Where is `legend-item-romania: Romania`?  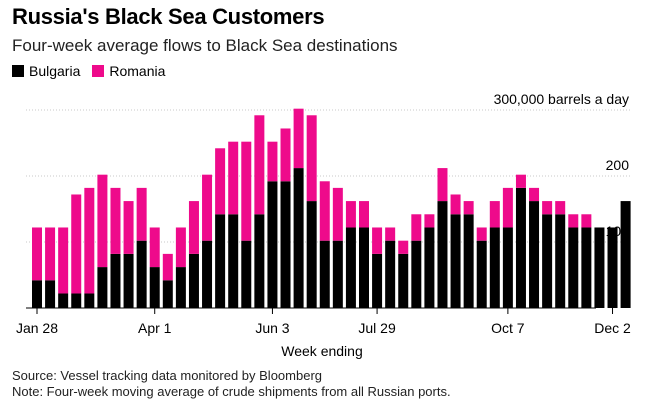 legend-item-romania: Romania is located at coordinates (128, 71).